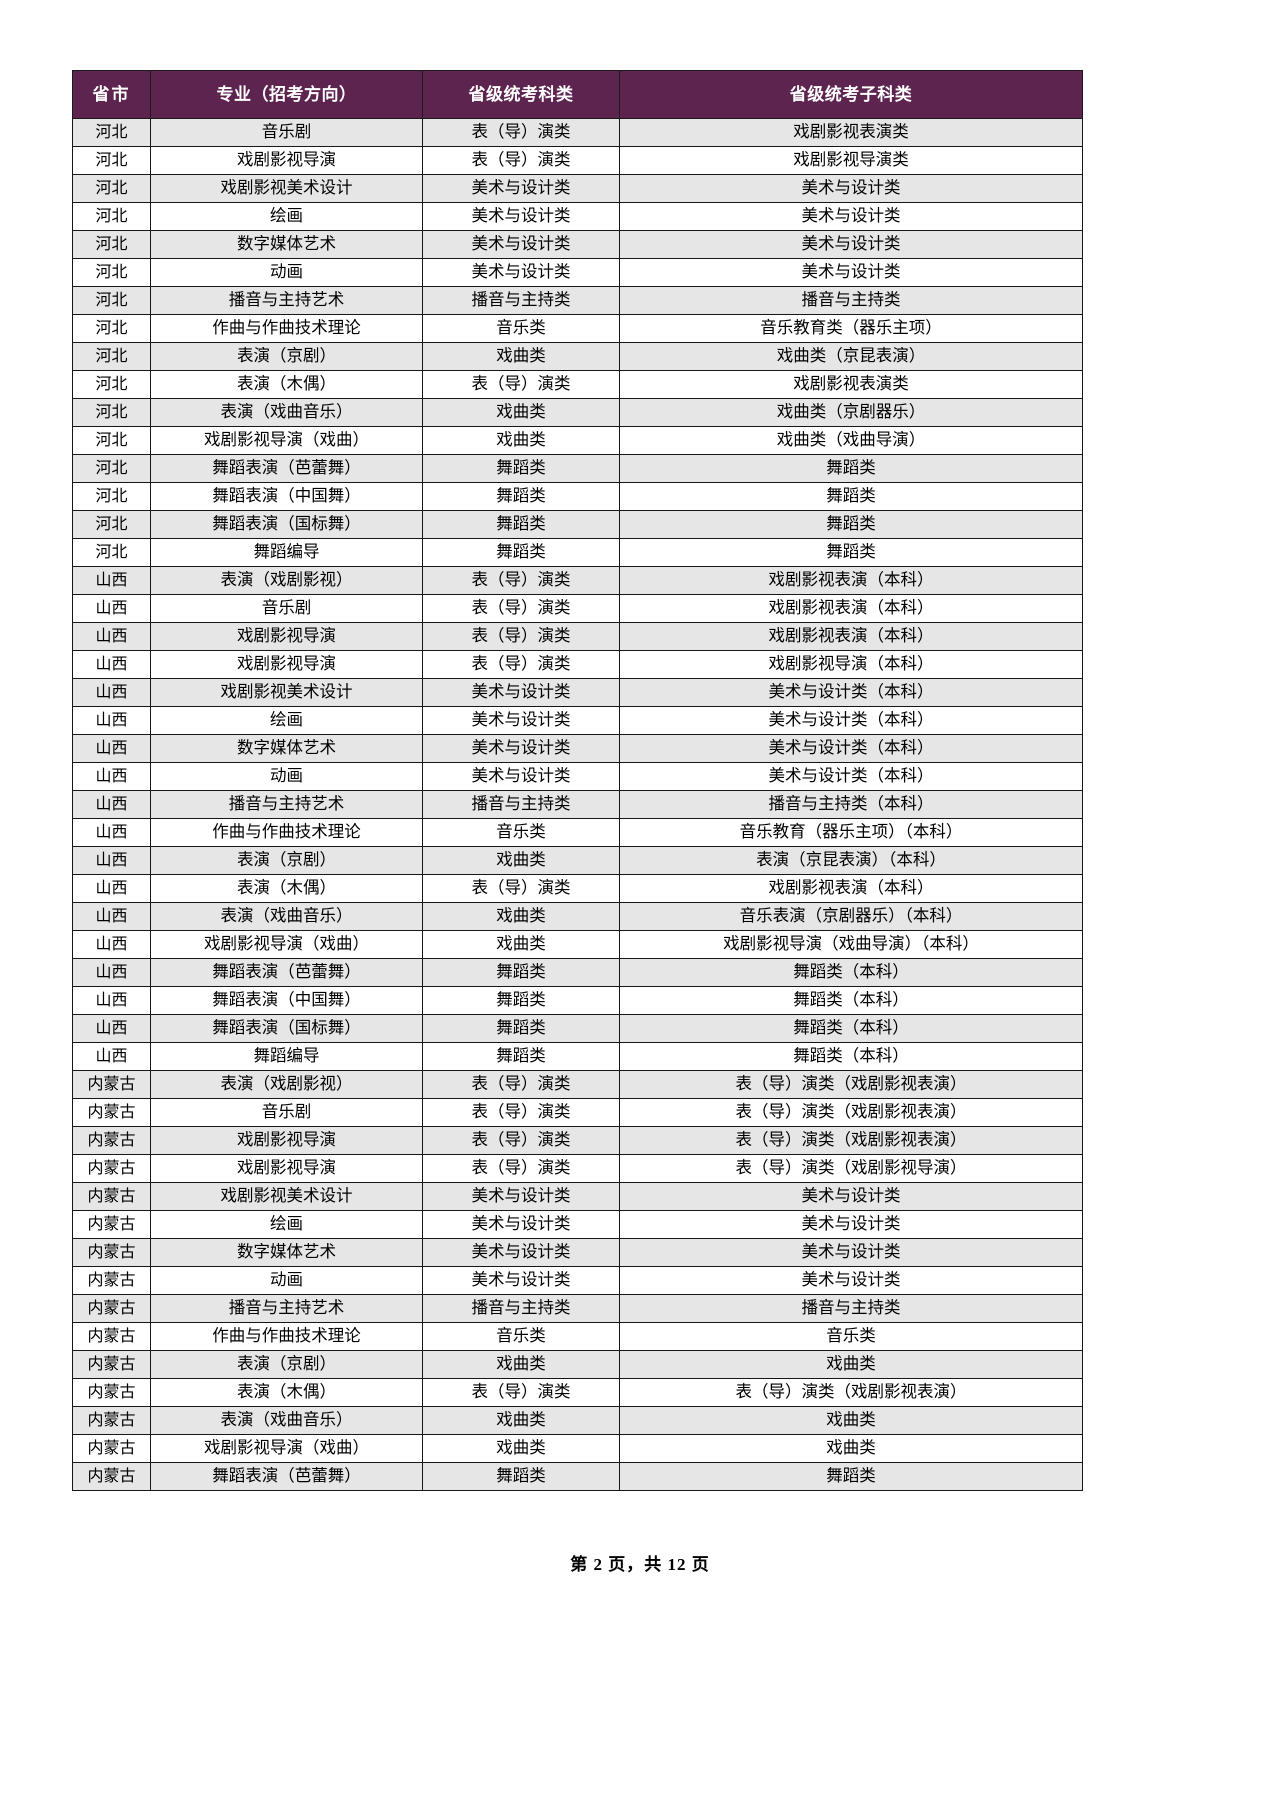 The width and height of the screenshot is (1280, 1810). I want to click on table-row: 内蒙古 绘画 美术与设计类 美术与设计类, so click(577, 1224).